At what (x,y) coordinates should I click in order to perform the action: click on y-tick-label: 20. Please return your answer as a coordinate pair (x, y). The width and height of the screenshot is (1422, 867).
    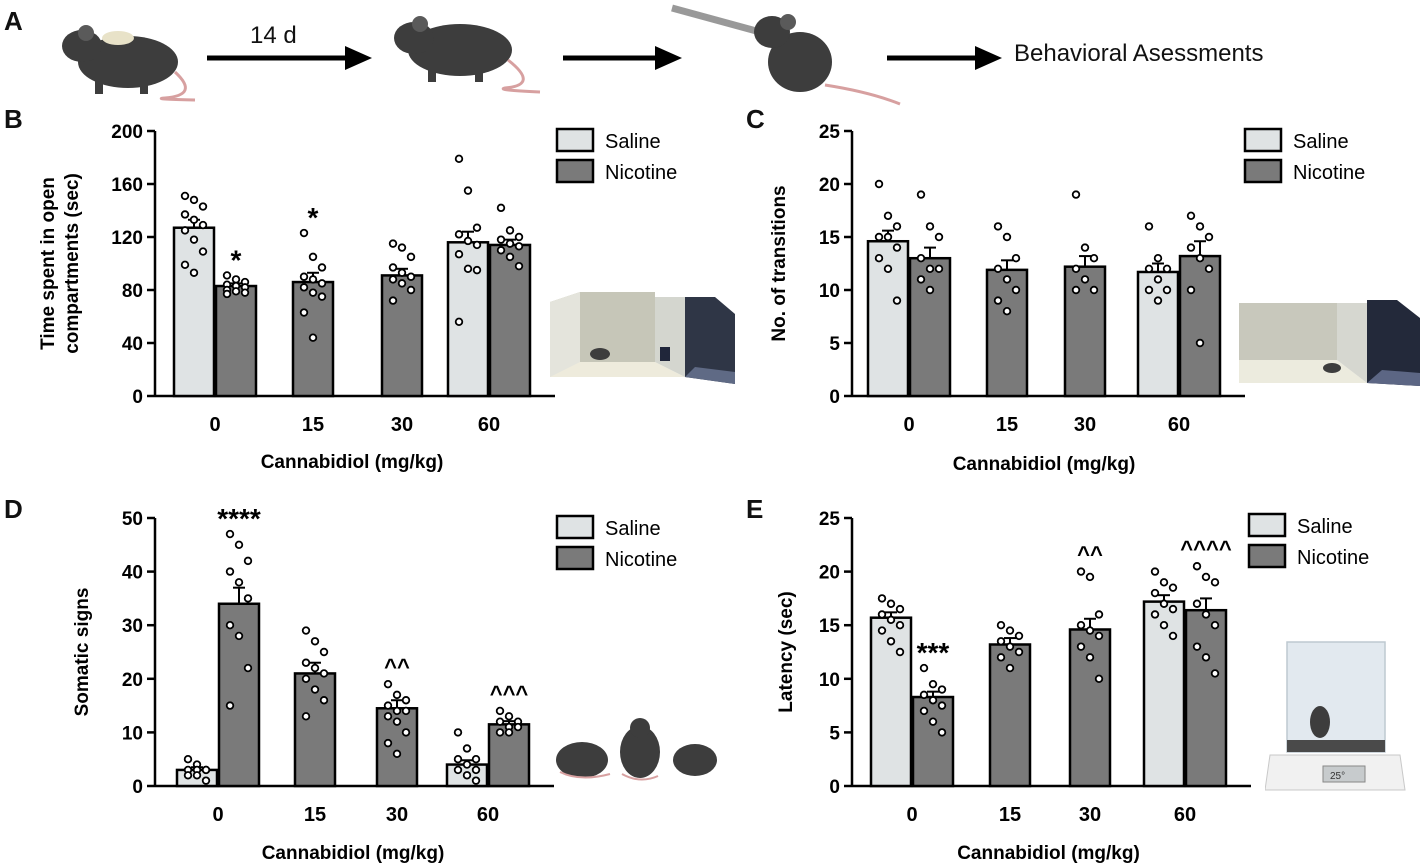
    Looking at the image, I should click on (132, 680).